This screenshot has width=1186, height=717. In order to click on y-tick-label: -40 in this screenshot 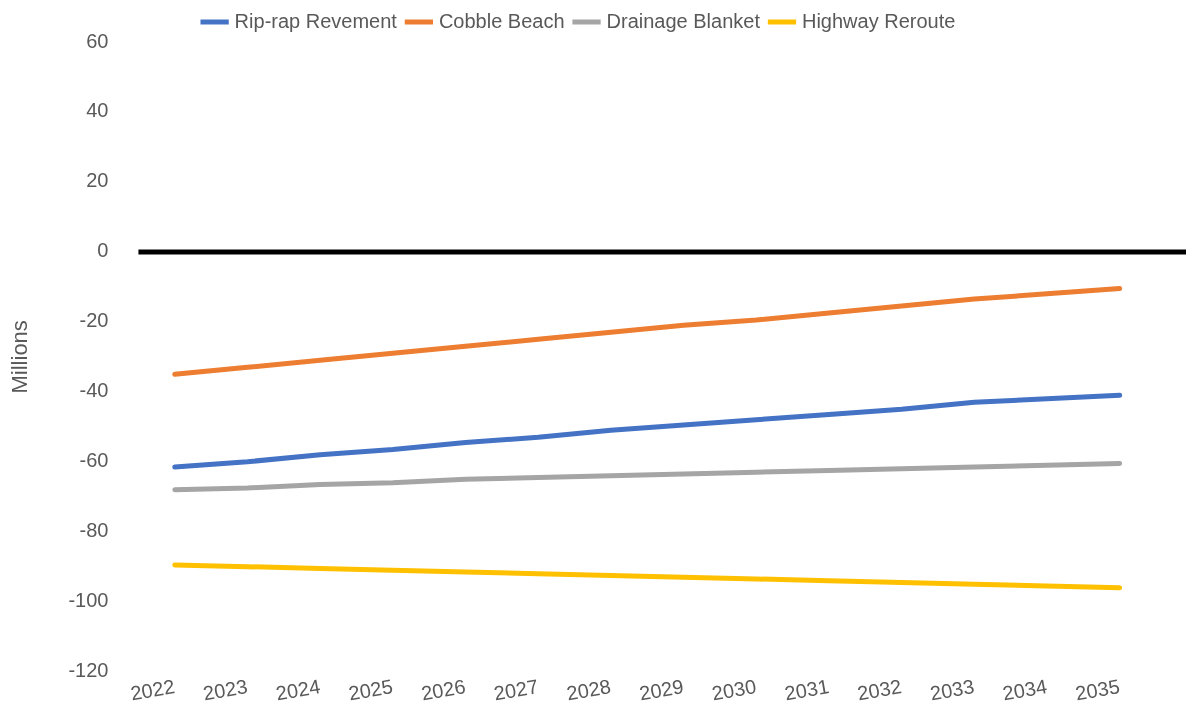, I will do `click(94, 390)`.